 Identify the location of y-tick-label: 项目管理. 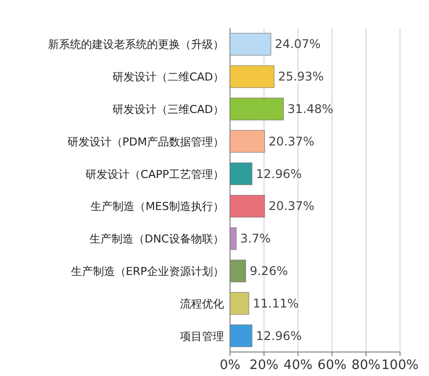
(202, 336).